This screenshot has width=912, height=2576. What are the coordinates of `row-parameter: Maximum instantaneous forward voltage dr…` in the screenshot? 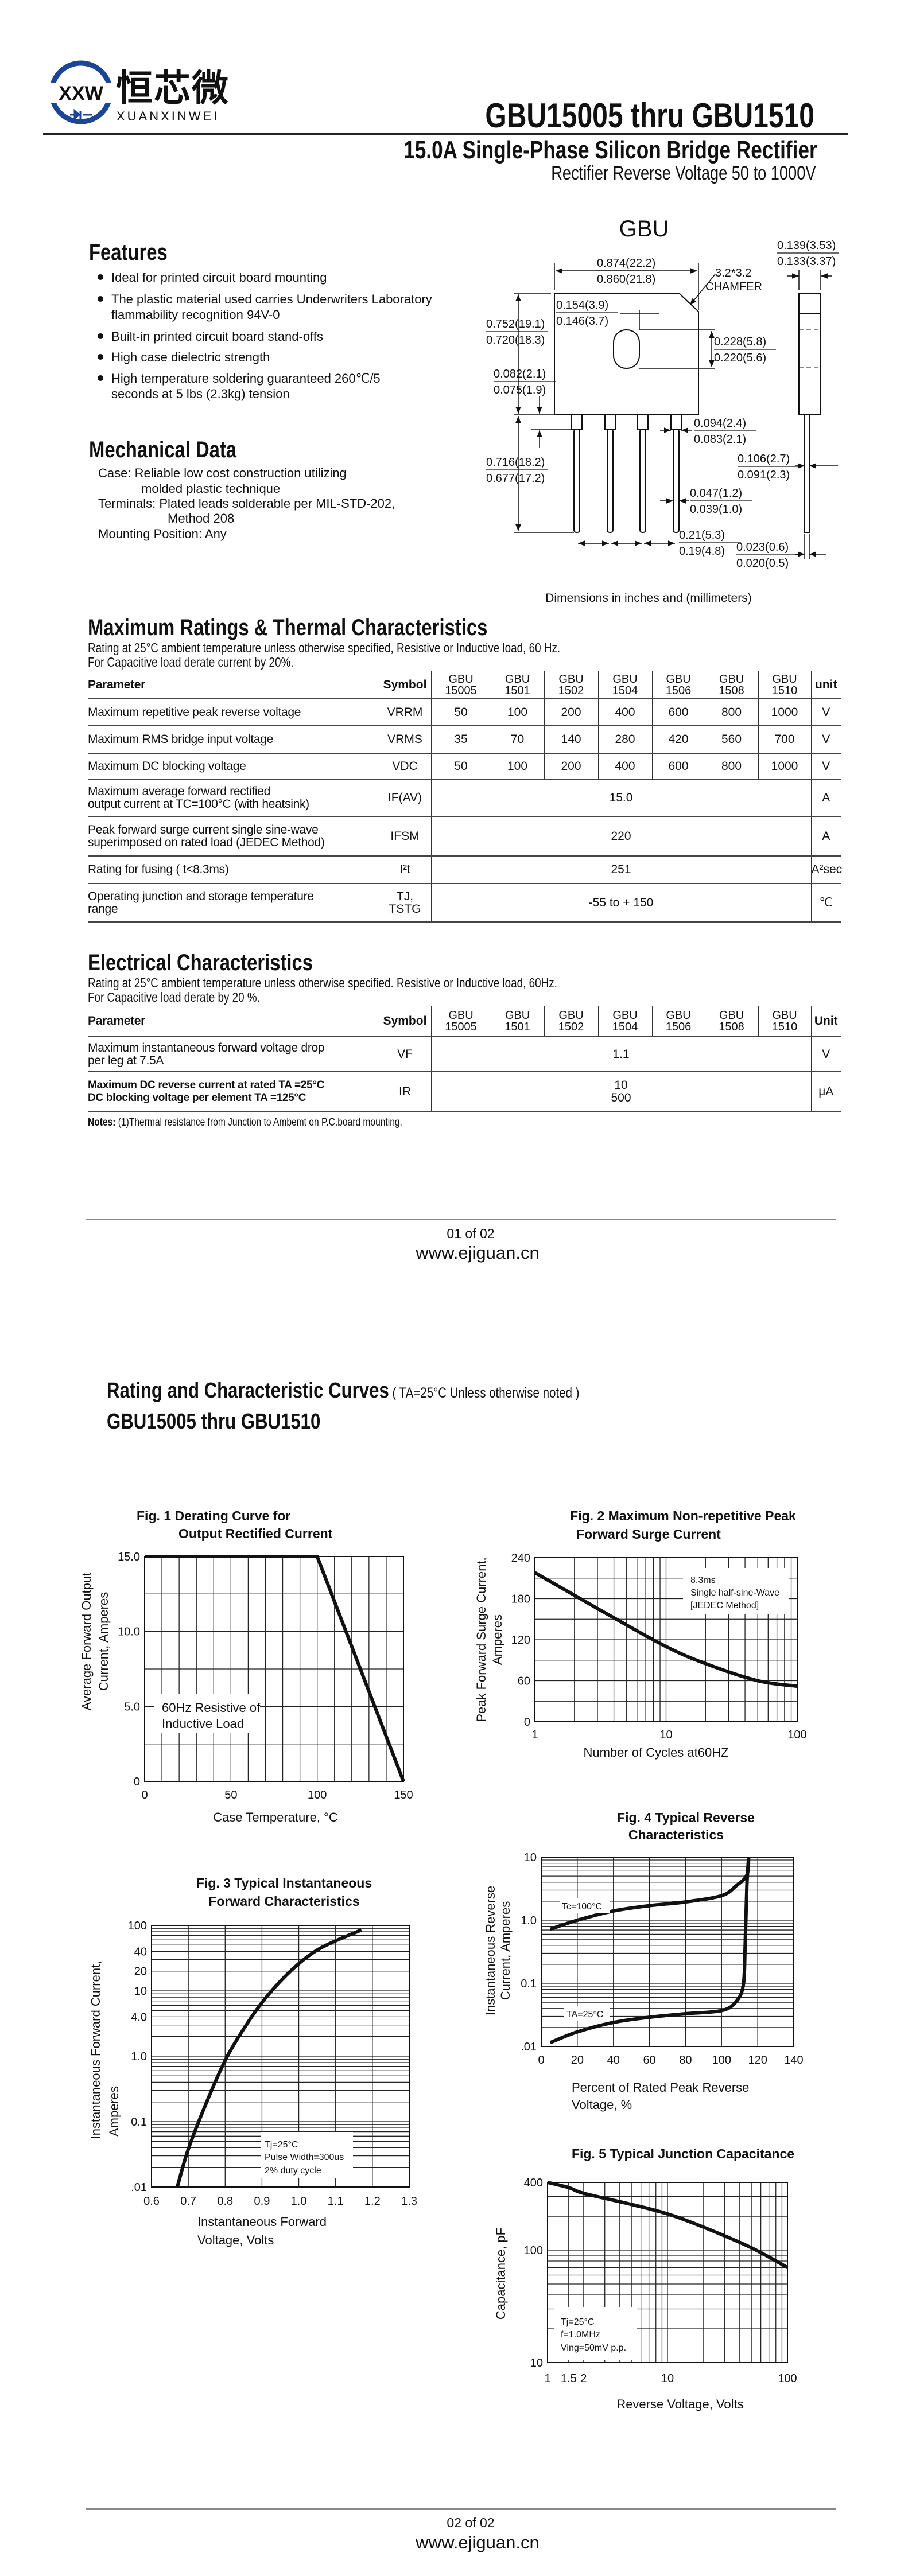 It's located at (206, 1054).